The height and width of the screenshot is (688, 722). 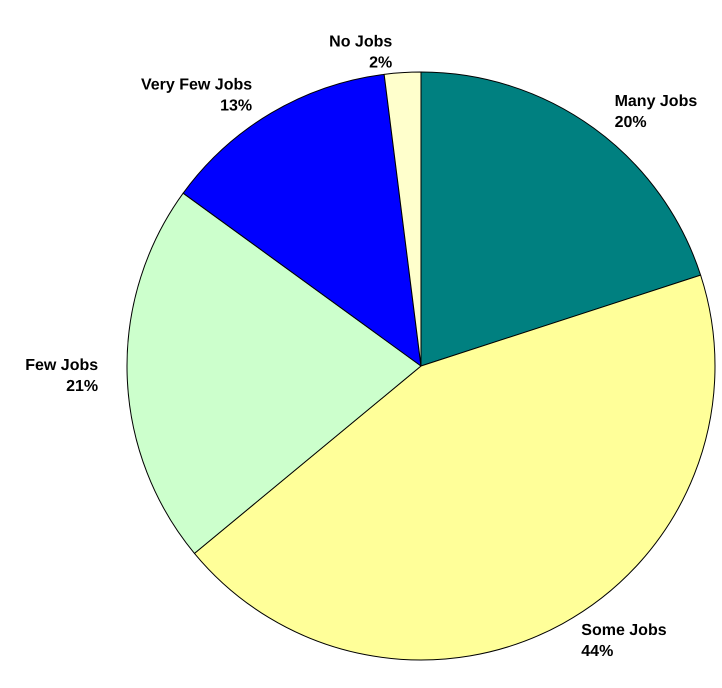 What do you see at coordinates (360, 42) in the screenshot?
I see `slice-label: No Jobs` at bounding box center [360, 42].